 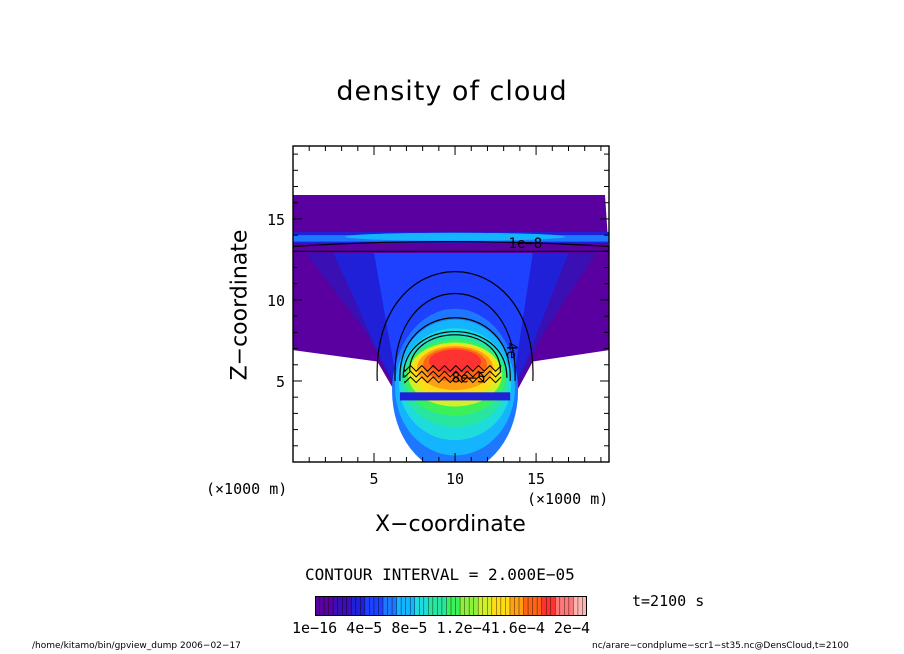 I want to click on x-tick-label-5: 5, so click(x=374, y=479).